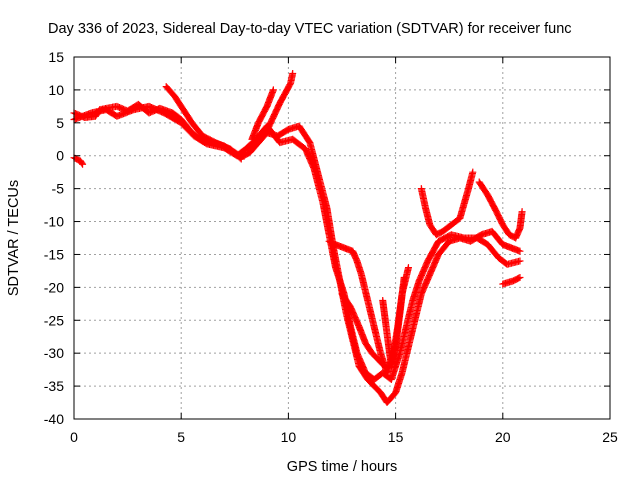 The image size is (640, 480). What do you see at coordinates (342, 467) in the screenshot?
I see `x-axis-label: GPS time / hours` at bounding box center [342, 467].